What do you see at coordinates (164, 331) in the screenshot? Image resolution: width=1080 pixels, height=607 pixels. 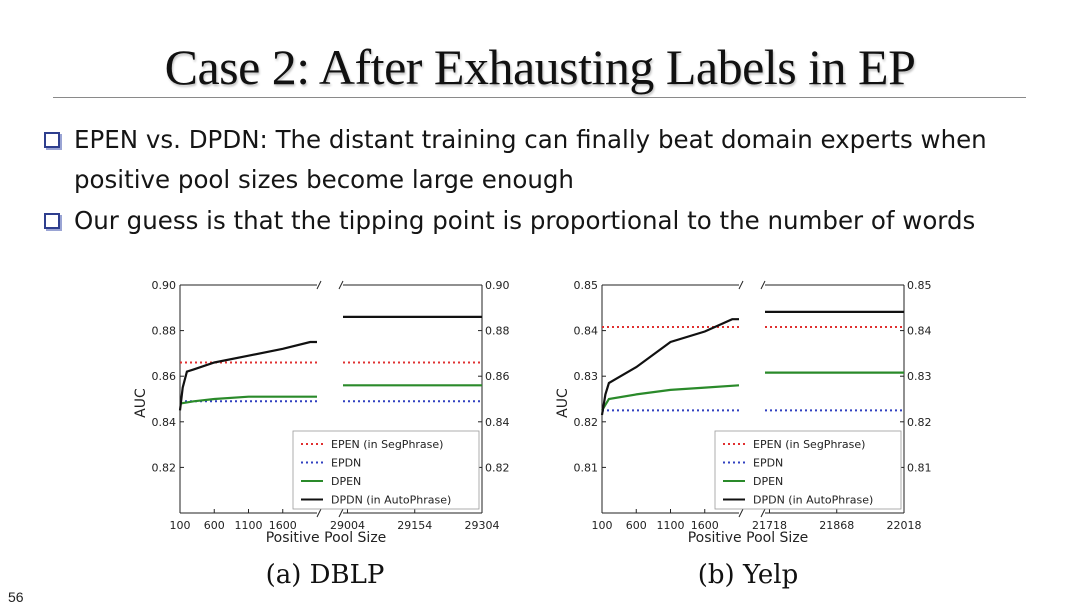 I see `y-tick-label-left: 0.88` at bounding box center [164, 331].